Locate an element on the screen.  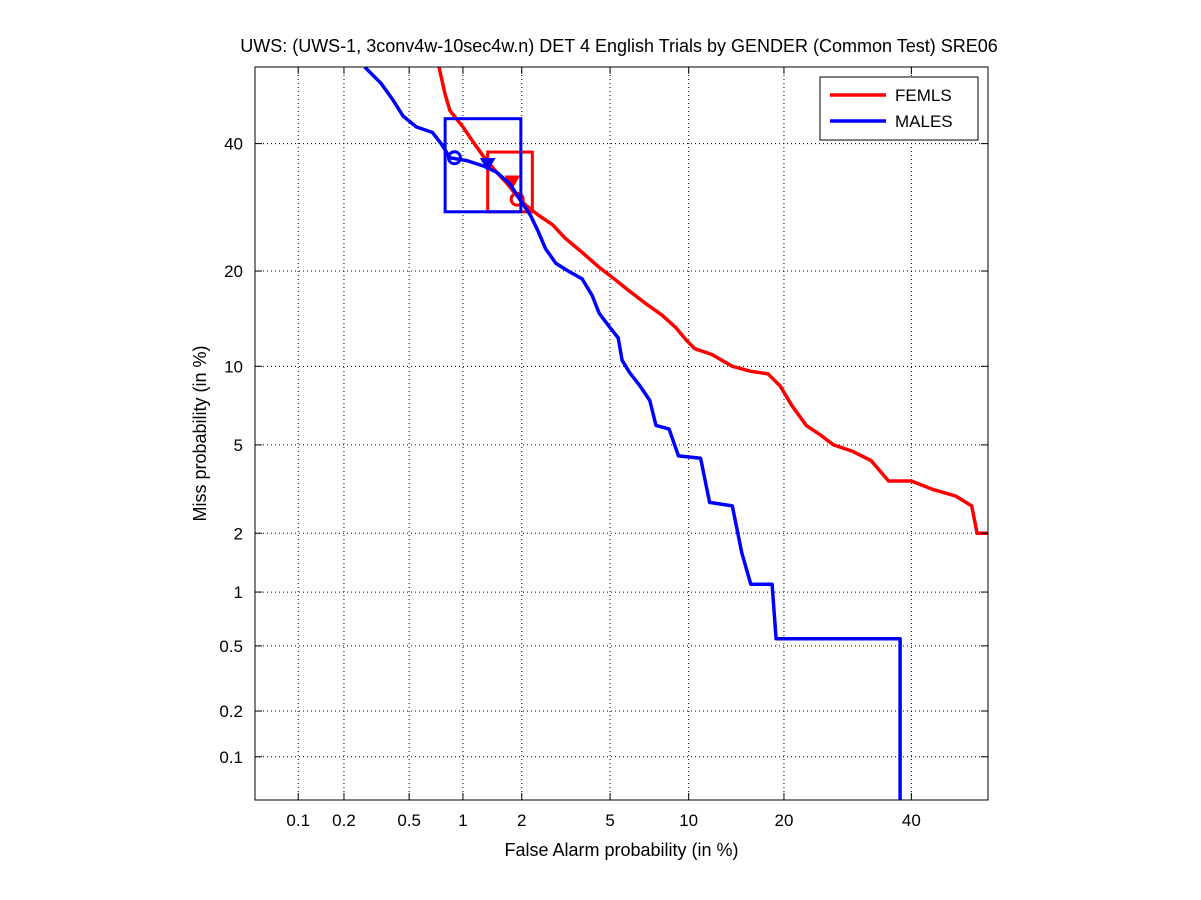
confidence-box-males is located at coordinates (483, 165).